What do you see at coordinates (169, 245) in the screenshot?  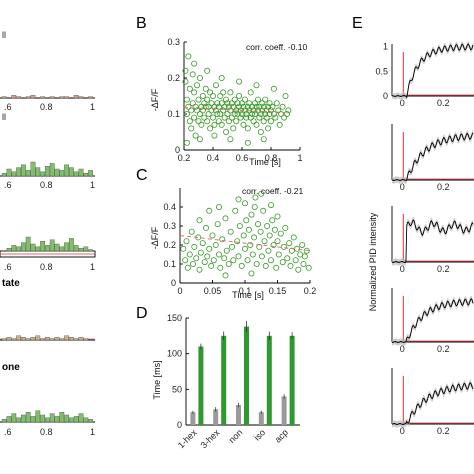 I see `y-tick-label: 0.2` at bounding box center [169, 245].